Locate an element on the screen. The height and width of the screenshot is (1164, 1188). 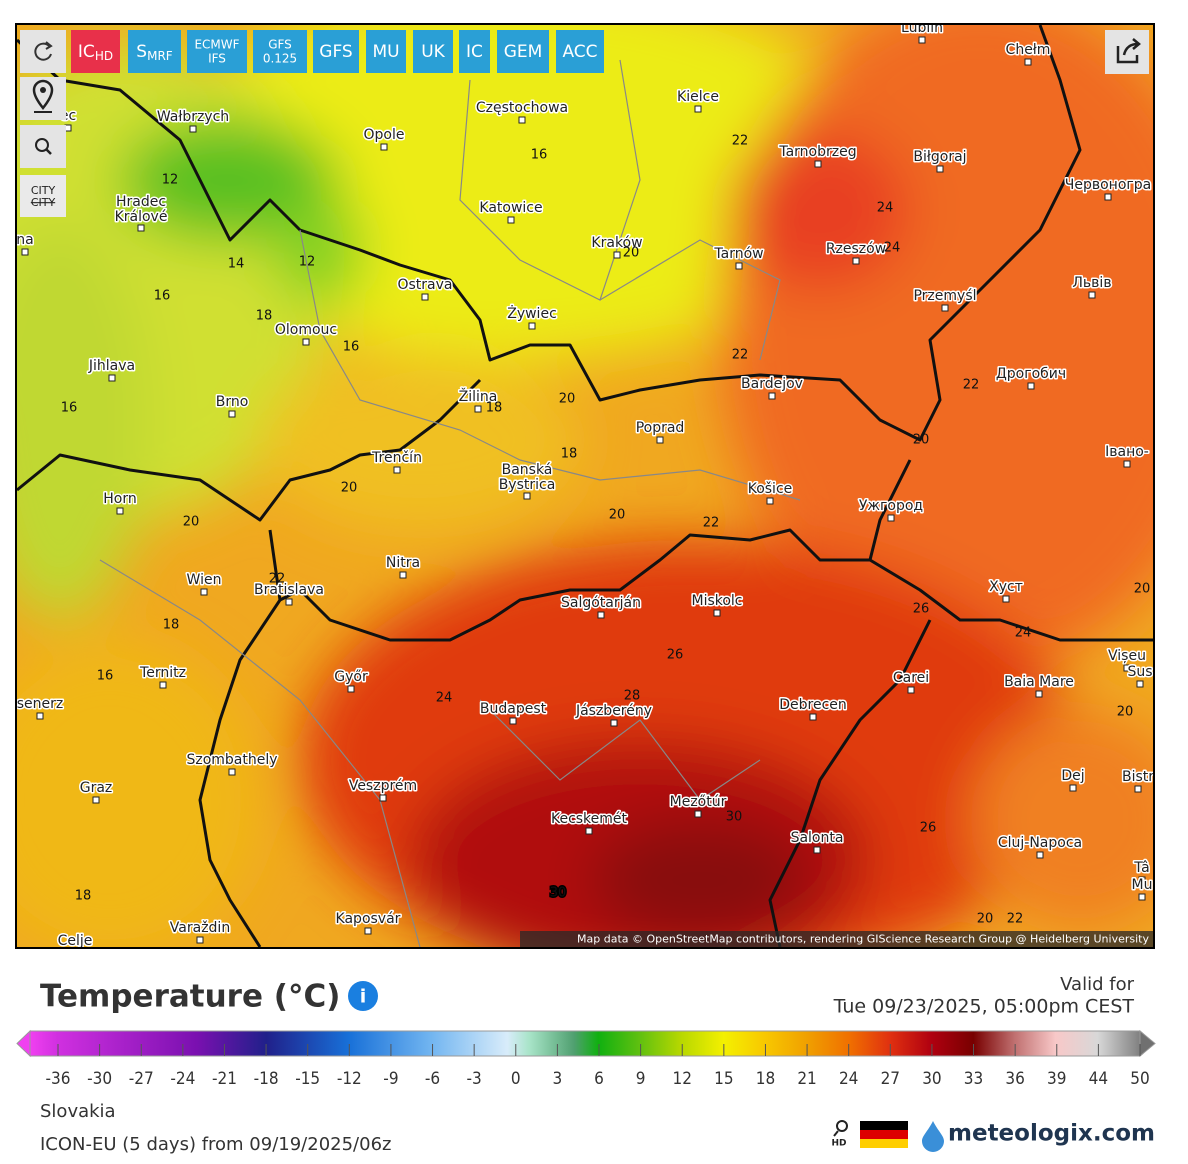
scale-tick-label: 24 is located at coordinates (848, 1079).